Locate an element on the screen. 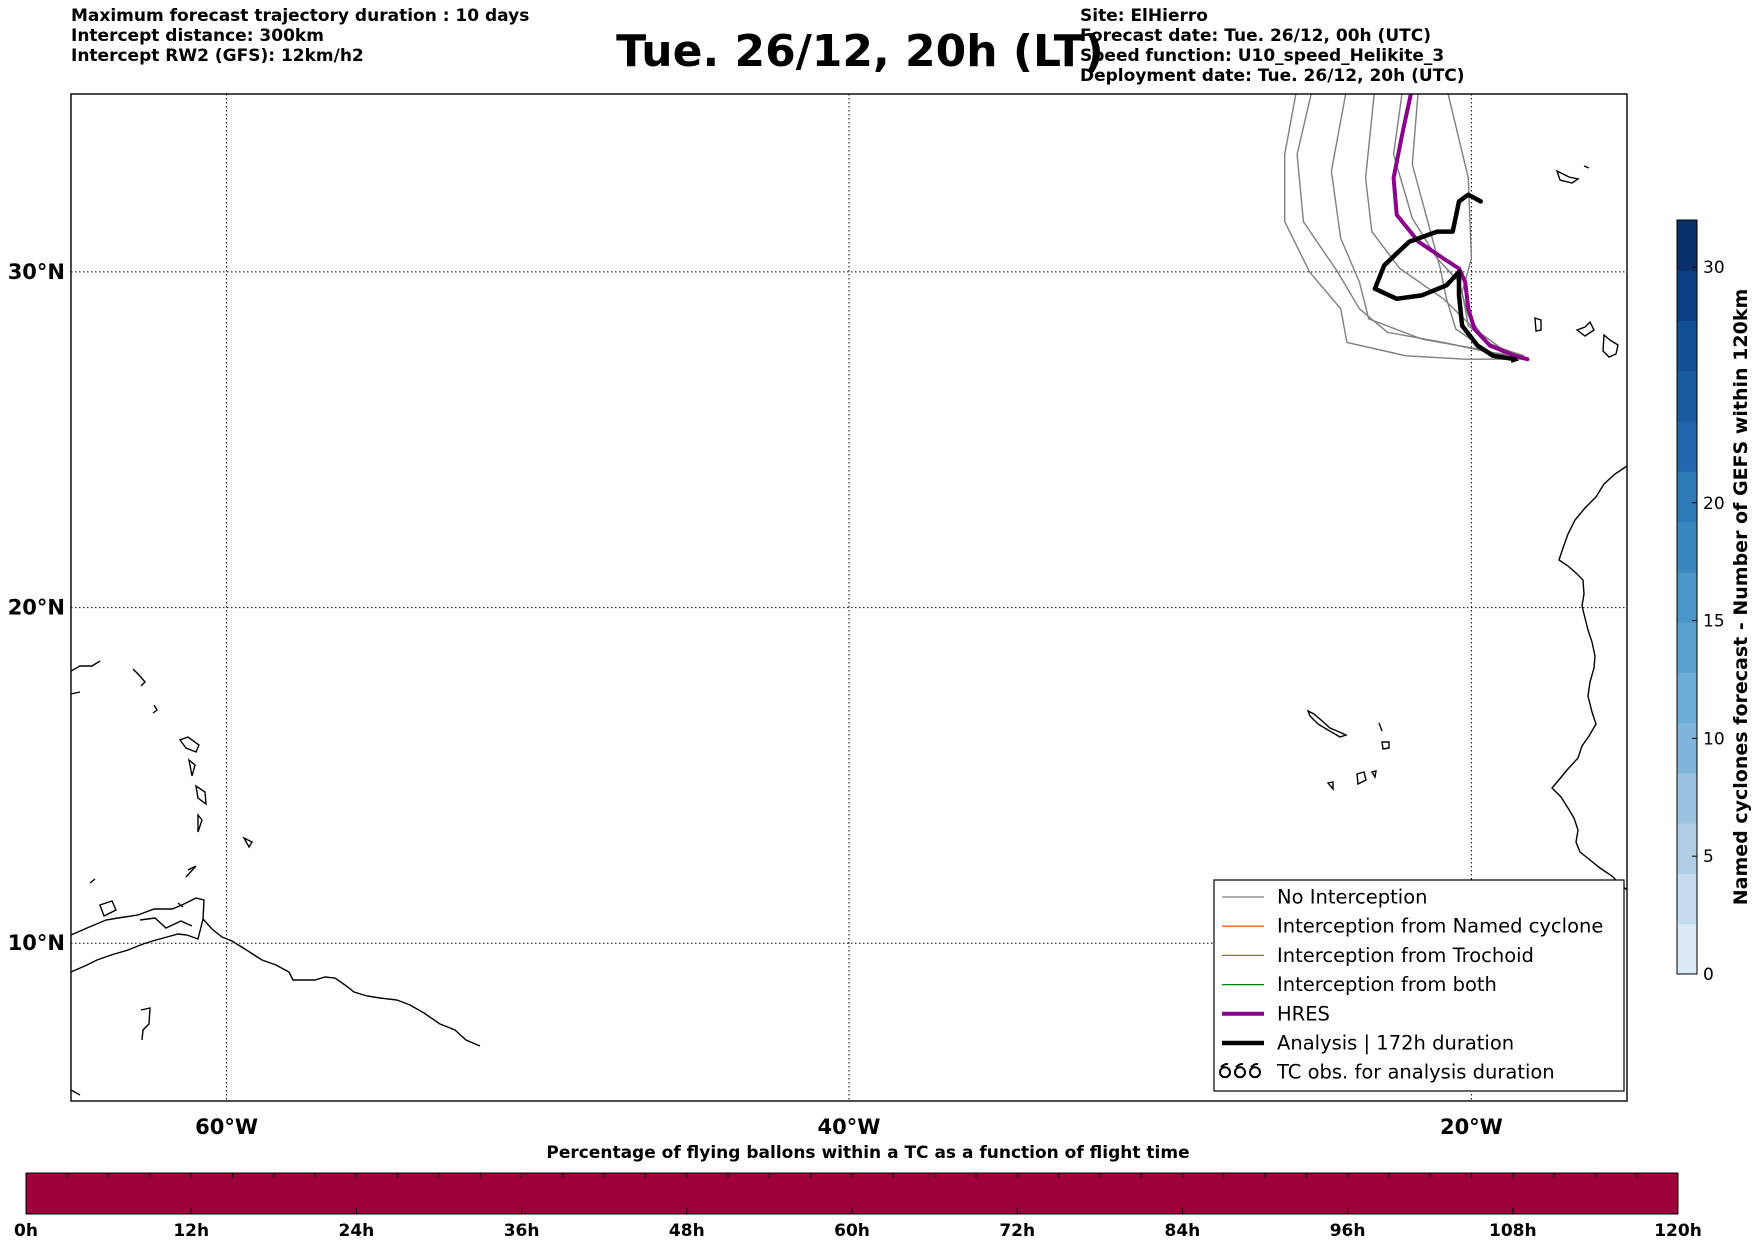 This screenshot has height=1241, width=1752. coast-africa is located at coordinates (1589, 678).